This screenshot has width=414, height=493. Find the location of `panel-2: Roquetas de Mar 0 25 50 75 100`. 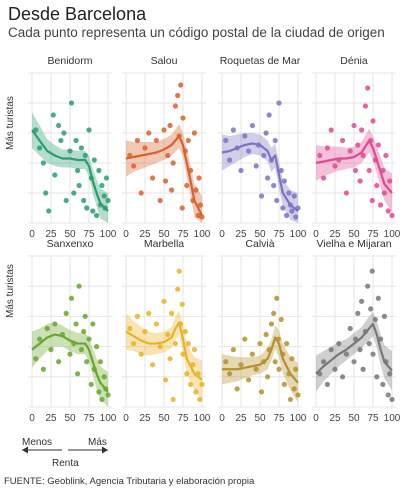

panel-2: Roquetas de Mar 0 25 50 75 100 is located at coordinates (262, 147).